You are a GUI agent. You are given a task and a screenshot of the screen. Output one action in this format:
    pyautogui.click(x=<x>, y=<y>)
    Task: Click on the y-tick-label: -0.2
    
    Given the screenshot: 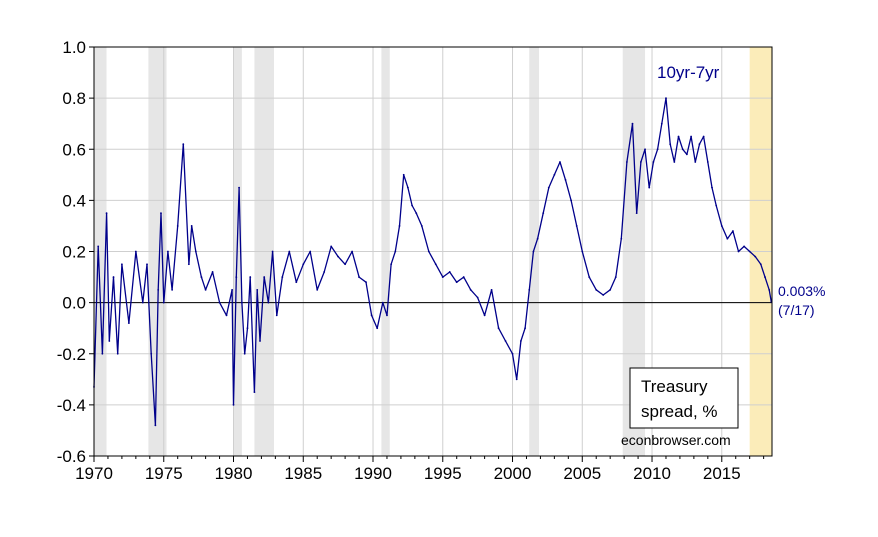 What is the action you would take?
    pyautogui.click(x=71, y=354)
    